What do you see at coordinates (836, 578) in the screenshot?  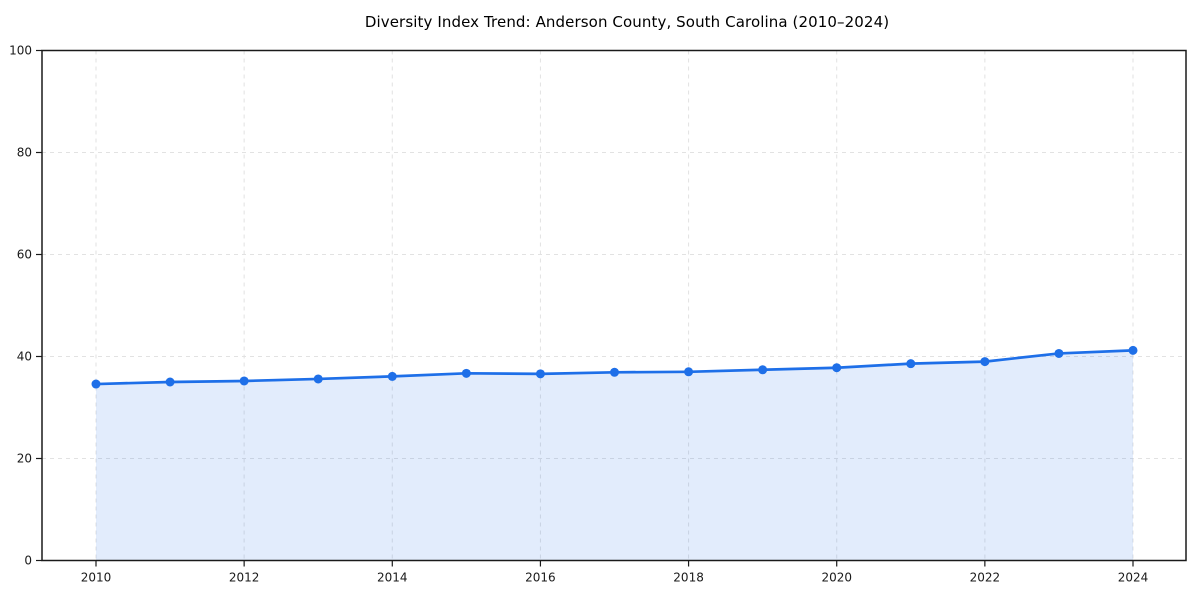 I see `x-tick-label: 2020` at bounding box center [836, 578].